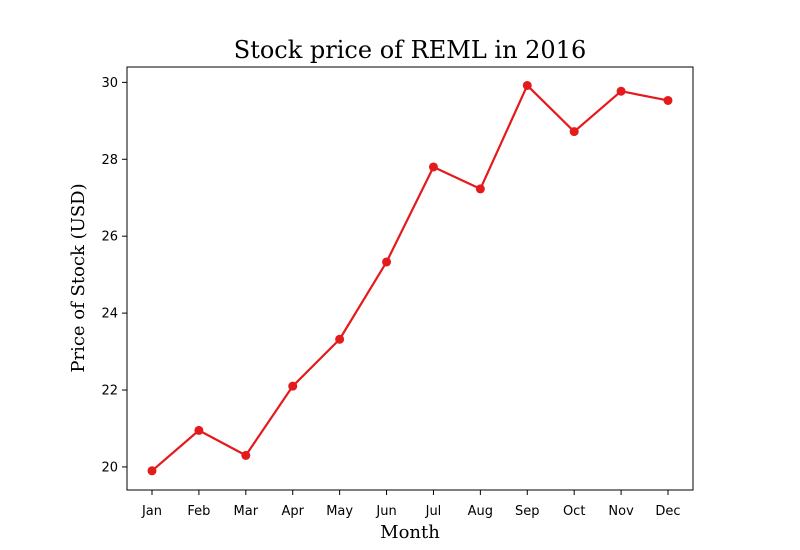  I want to click on y-tick-label: 22, so click(109, 391).